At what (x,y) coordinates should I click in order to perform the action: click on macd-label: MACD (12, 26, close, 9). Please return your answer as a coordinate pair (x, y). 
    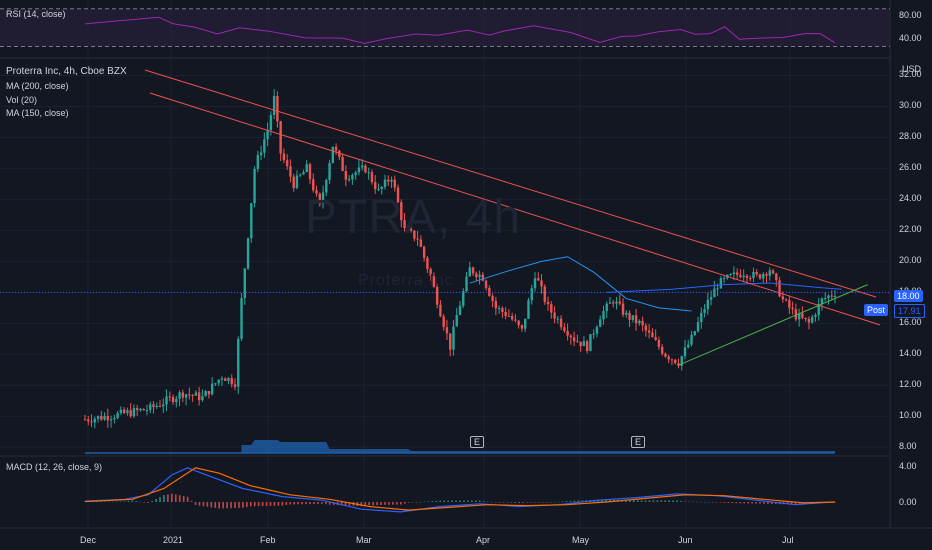
    Looking at the image, I should click on (54, 467).